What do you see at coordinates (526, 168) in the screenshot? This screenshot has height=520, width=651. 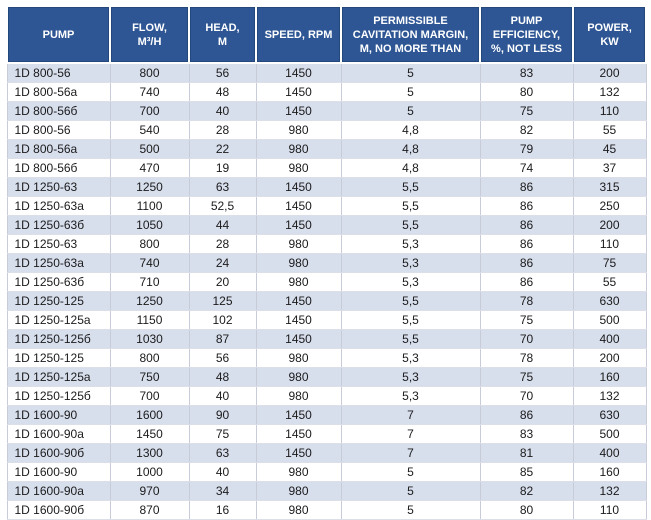 I see `efficiency-cell: 74` at bounding box center [526, 168].